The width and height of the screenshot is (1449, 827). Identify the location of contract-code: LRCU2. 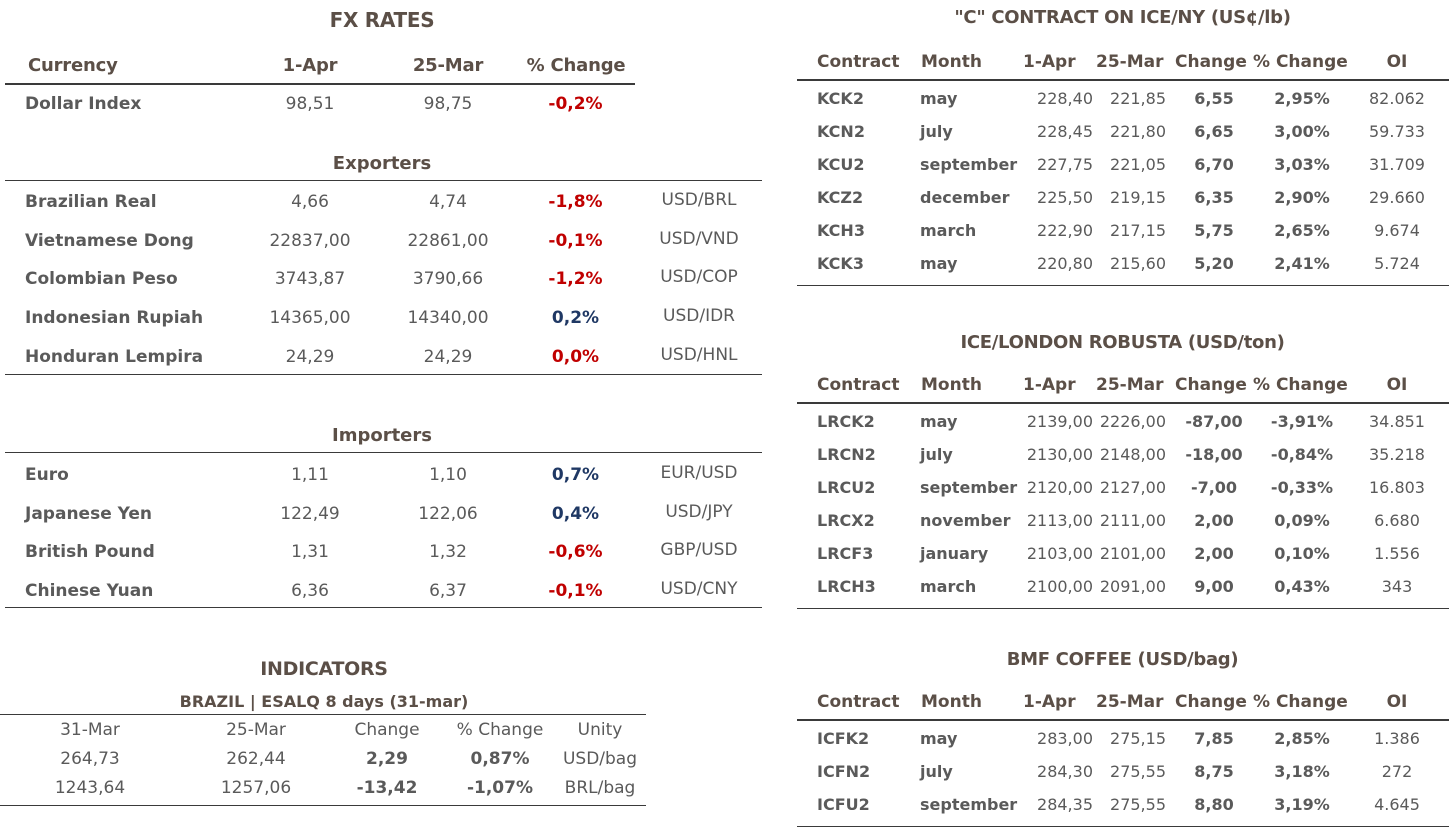
(846, 487).